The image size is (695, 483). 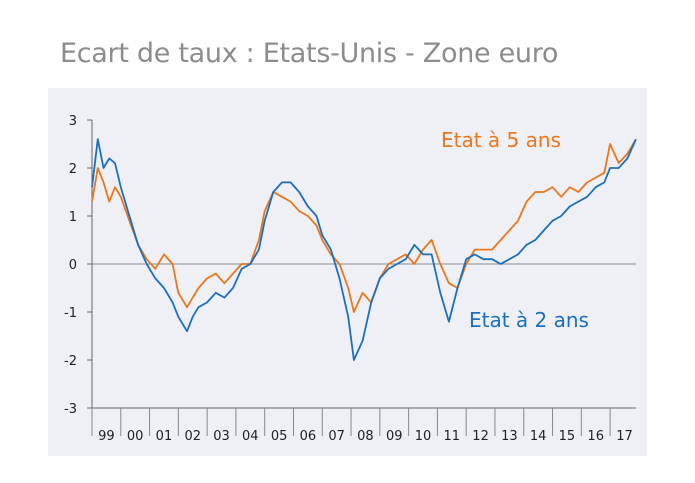 What do you see at coordinates (106, 436) in the screenshot?
I see `x-tick-label: 99` at bounding box center [106, 436].